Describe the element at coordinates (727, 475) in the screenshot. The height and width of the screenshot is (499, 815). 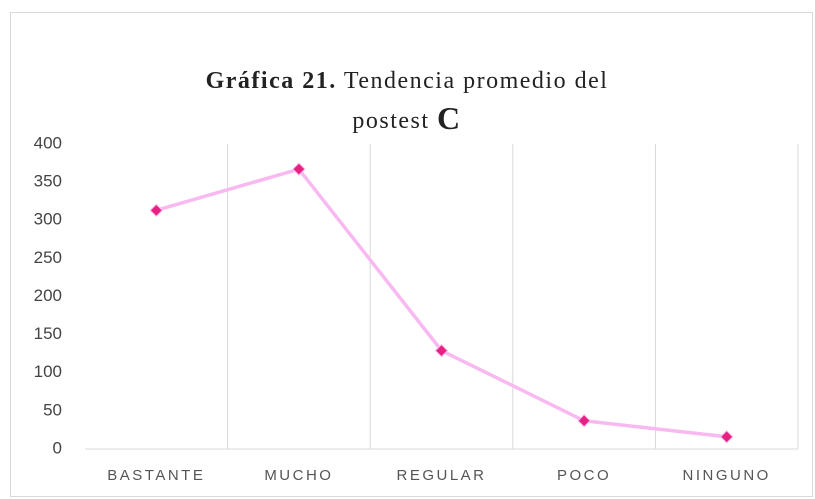
I see `x-tick-label: NINGUNO` at that location.